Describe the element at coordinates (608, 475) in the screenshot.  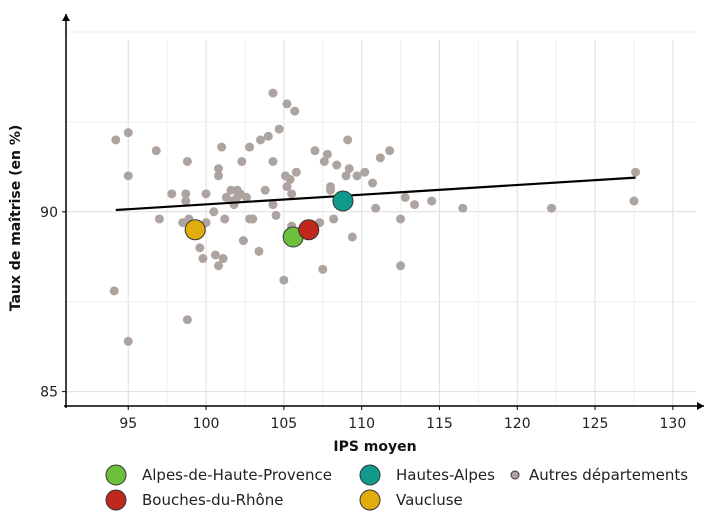
I see `legend-label: Autres départements` at that location.